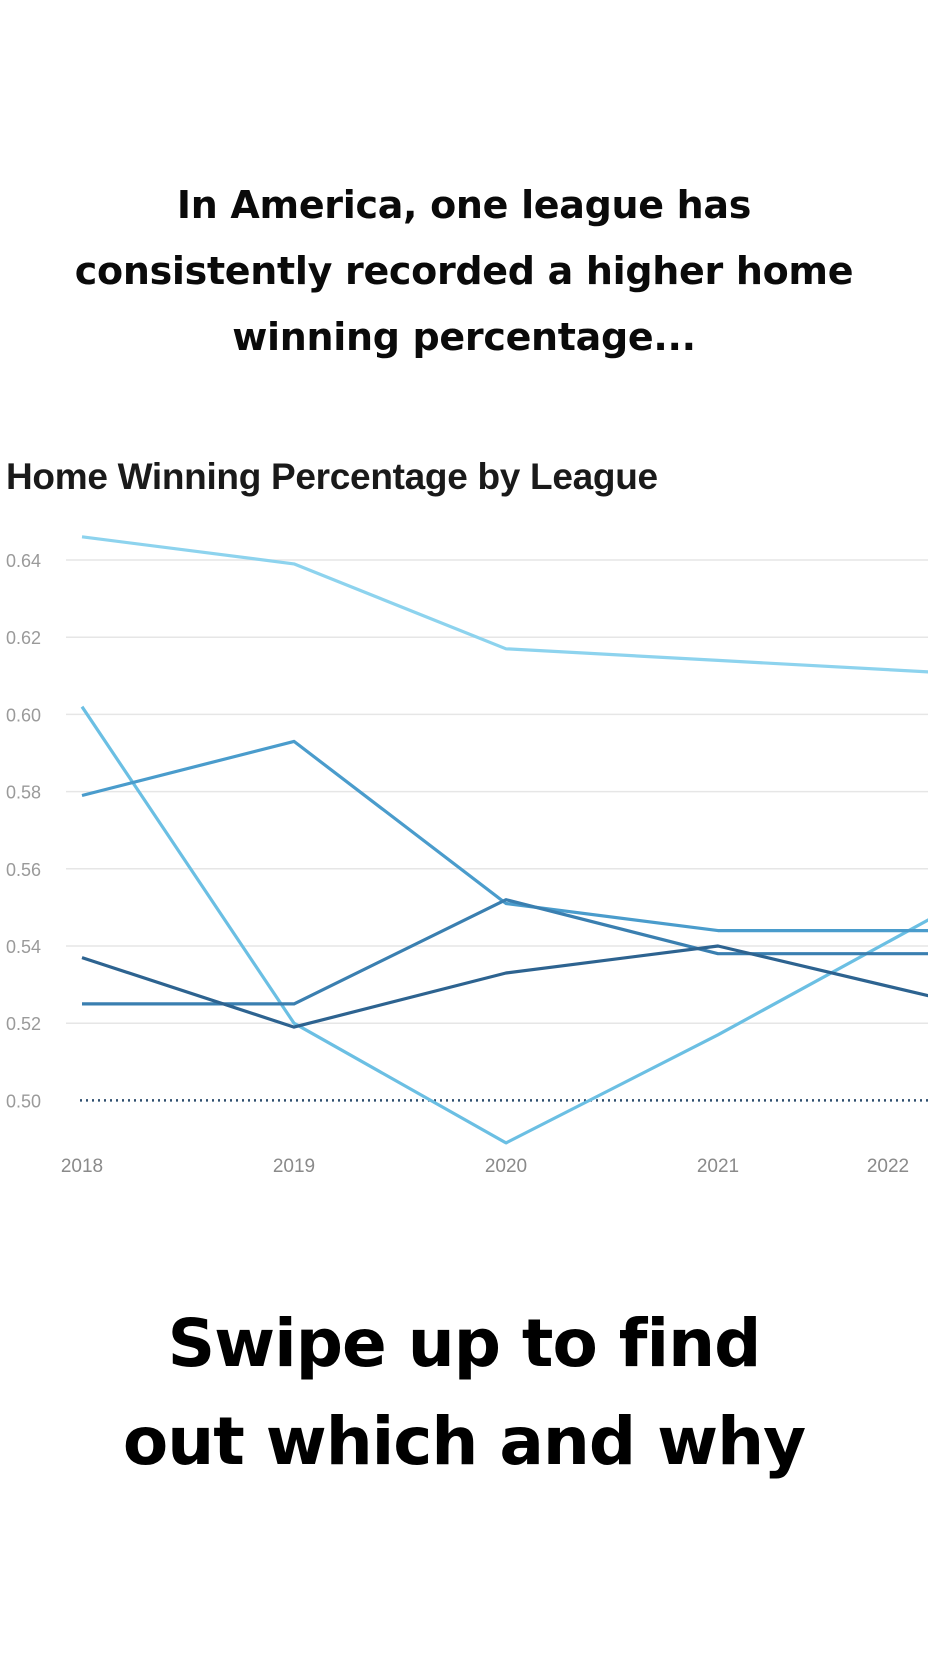 Image resolution: width=928 pixels, height=1665 pixels. I want to click on y-tick-label: 0.62, so click(23, 638).